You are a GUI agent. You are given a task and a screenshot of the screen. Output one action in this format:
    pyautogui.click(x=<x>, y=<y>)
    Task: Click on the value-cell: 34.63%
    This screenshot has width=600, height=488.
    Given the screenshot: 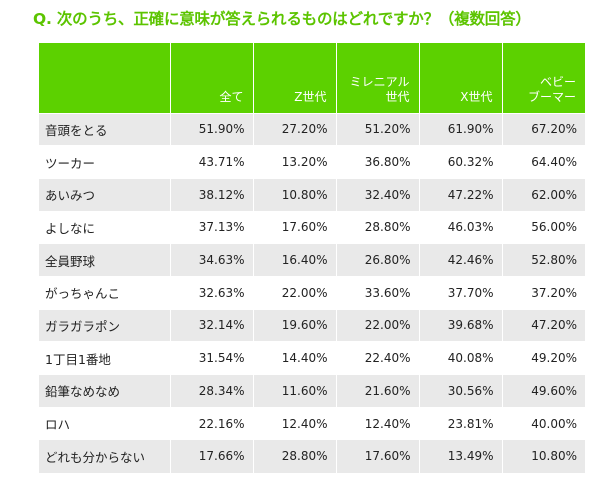 What is the action you would take?
    pyautogui.click(x=212, y=260)
    